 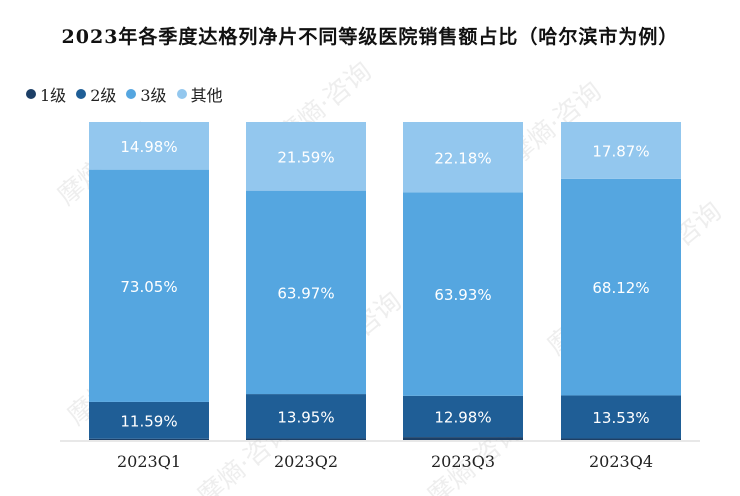 I want to click on legend-item: 其他, so click(x=199, y=94).